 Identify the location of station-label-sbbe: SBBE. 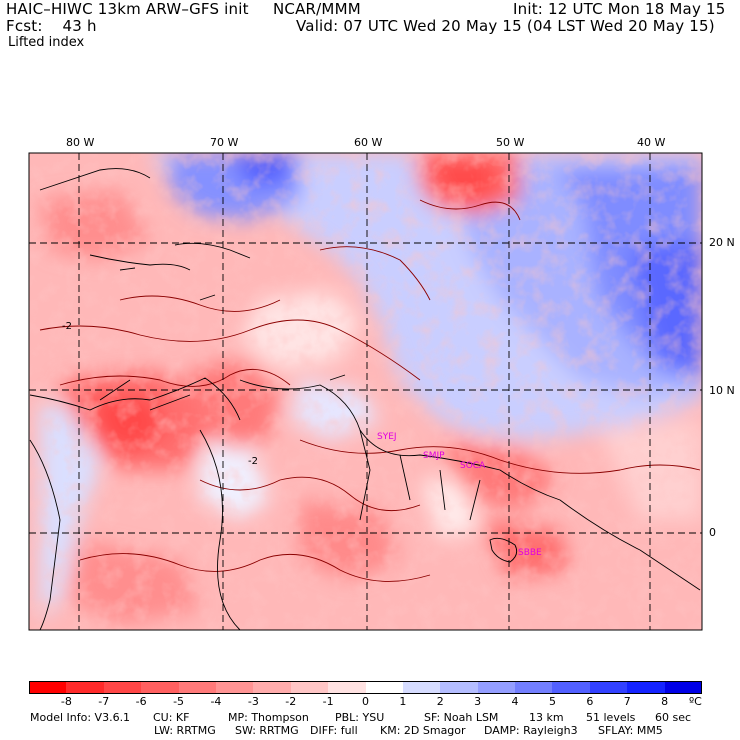
(530, 553).